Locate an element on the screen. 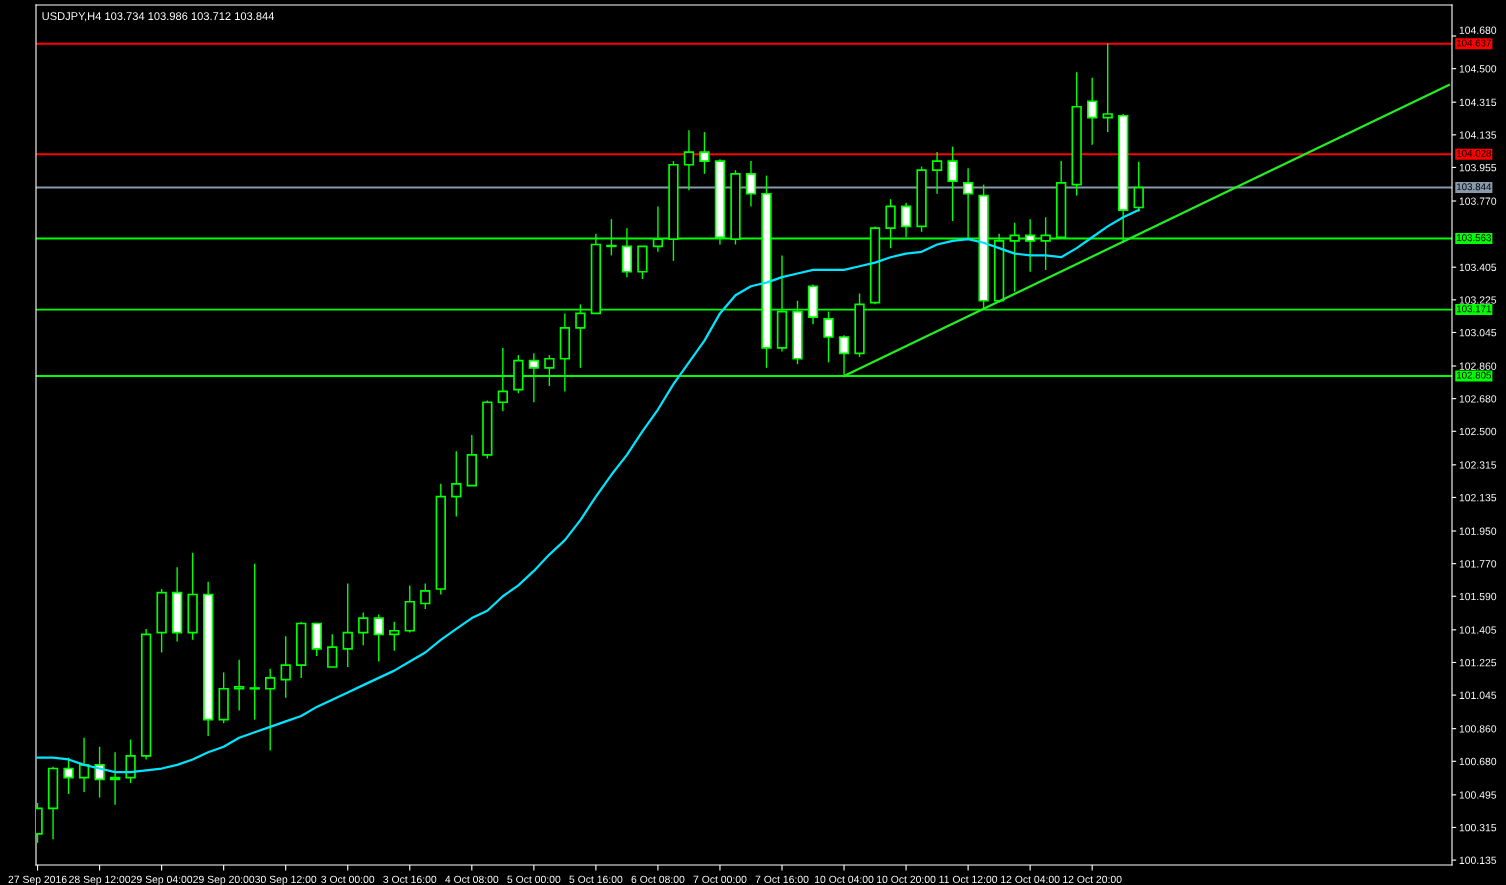  text: USDJPY,H4 103.734 103.986 103.712 103.844 is located at coordinates (158, 17).